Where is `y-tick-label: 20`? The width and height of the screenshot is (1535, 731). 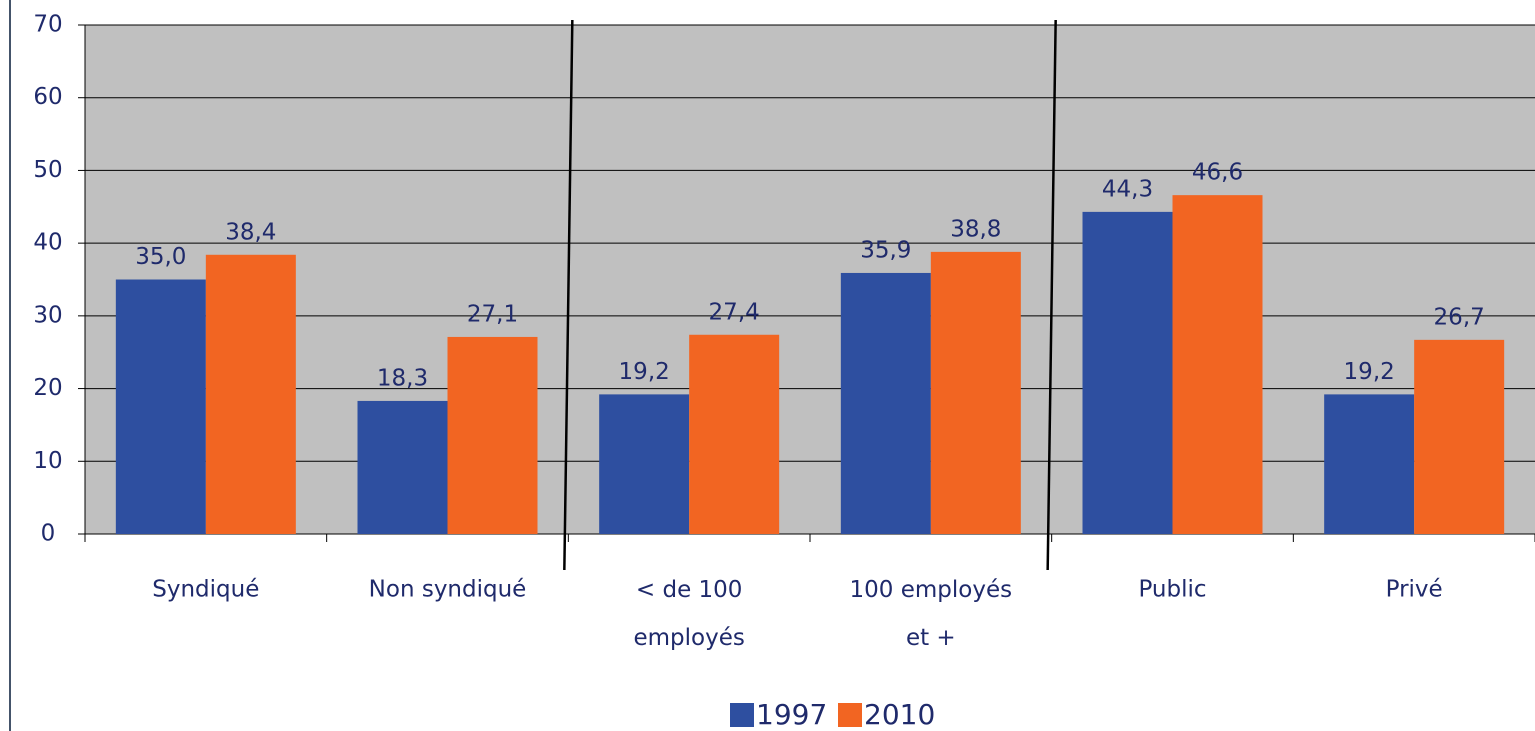
y-tick-label: 20 is located at coordinates (47, 388).